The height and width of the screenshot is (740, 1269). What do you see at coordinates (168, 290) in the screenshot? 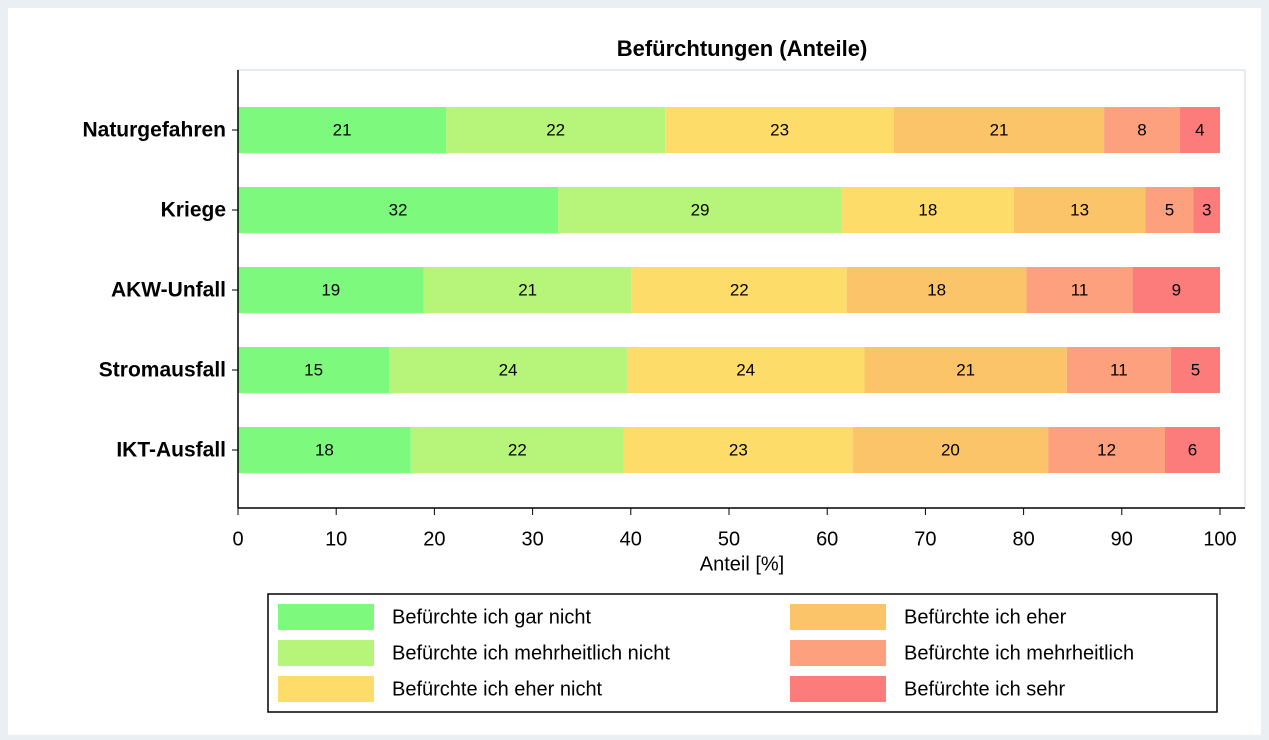
I see `y-tick-label: AKW-Unfall` at bounding box center [168, 290].